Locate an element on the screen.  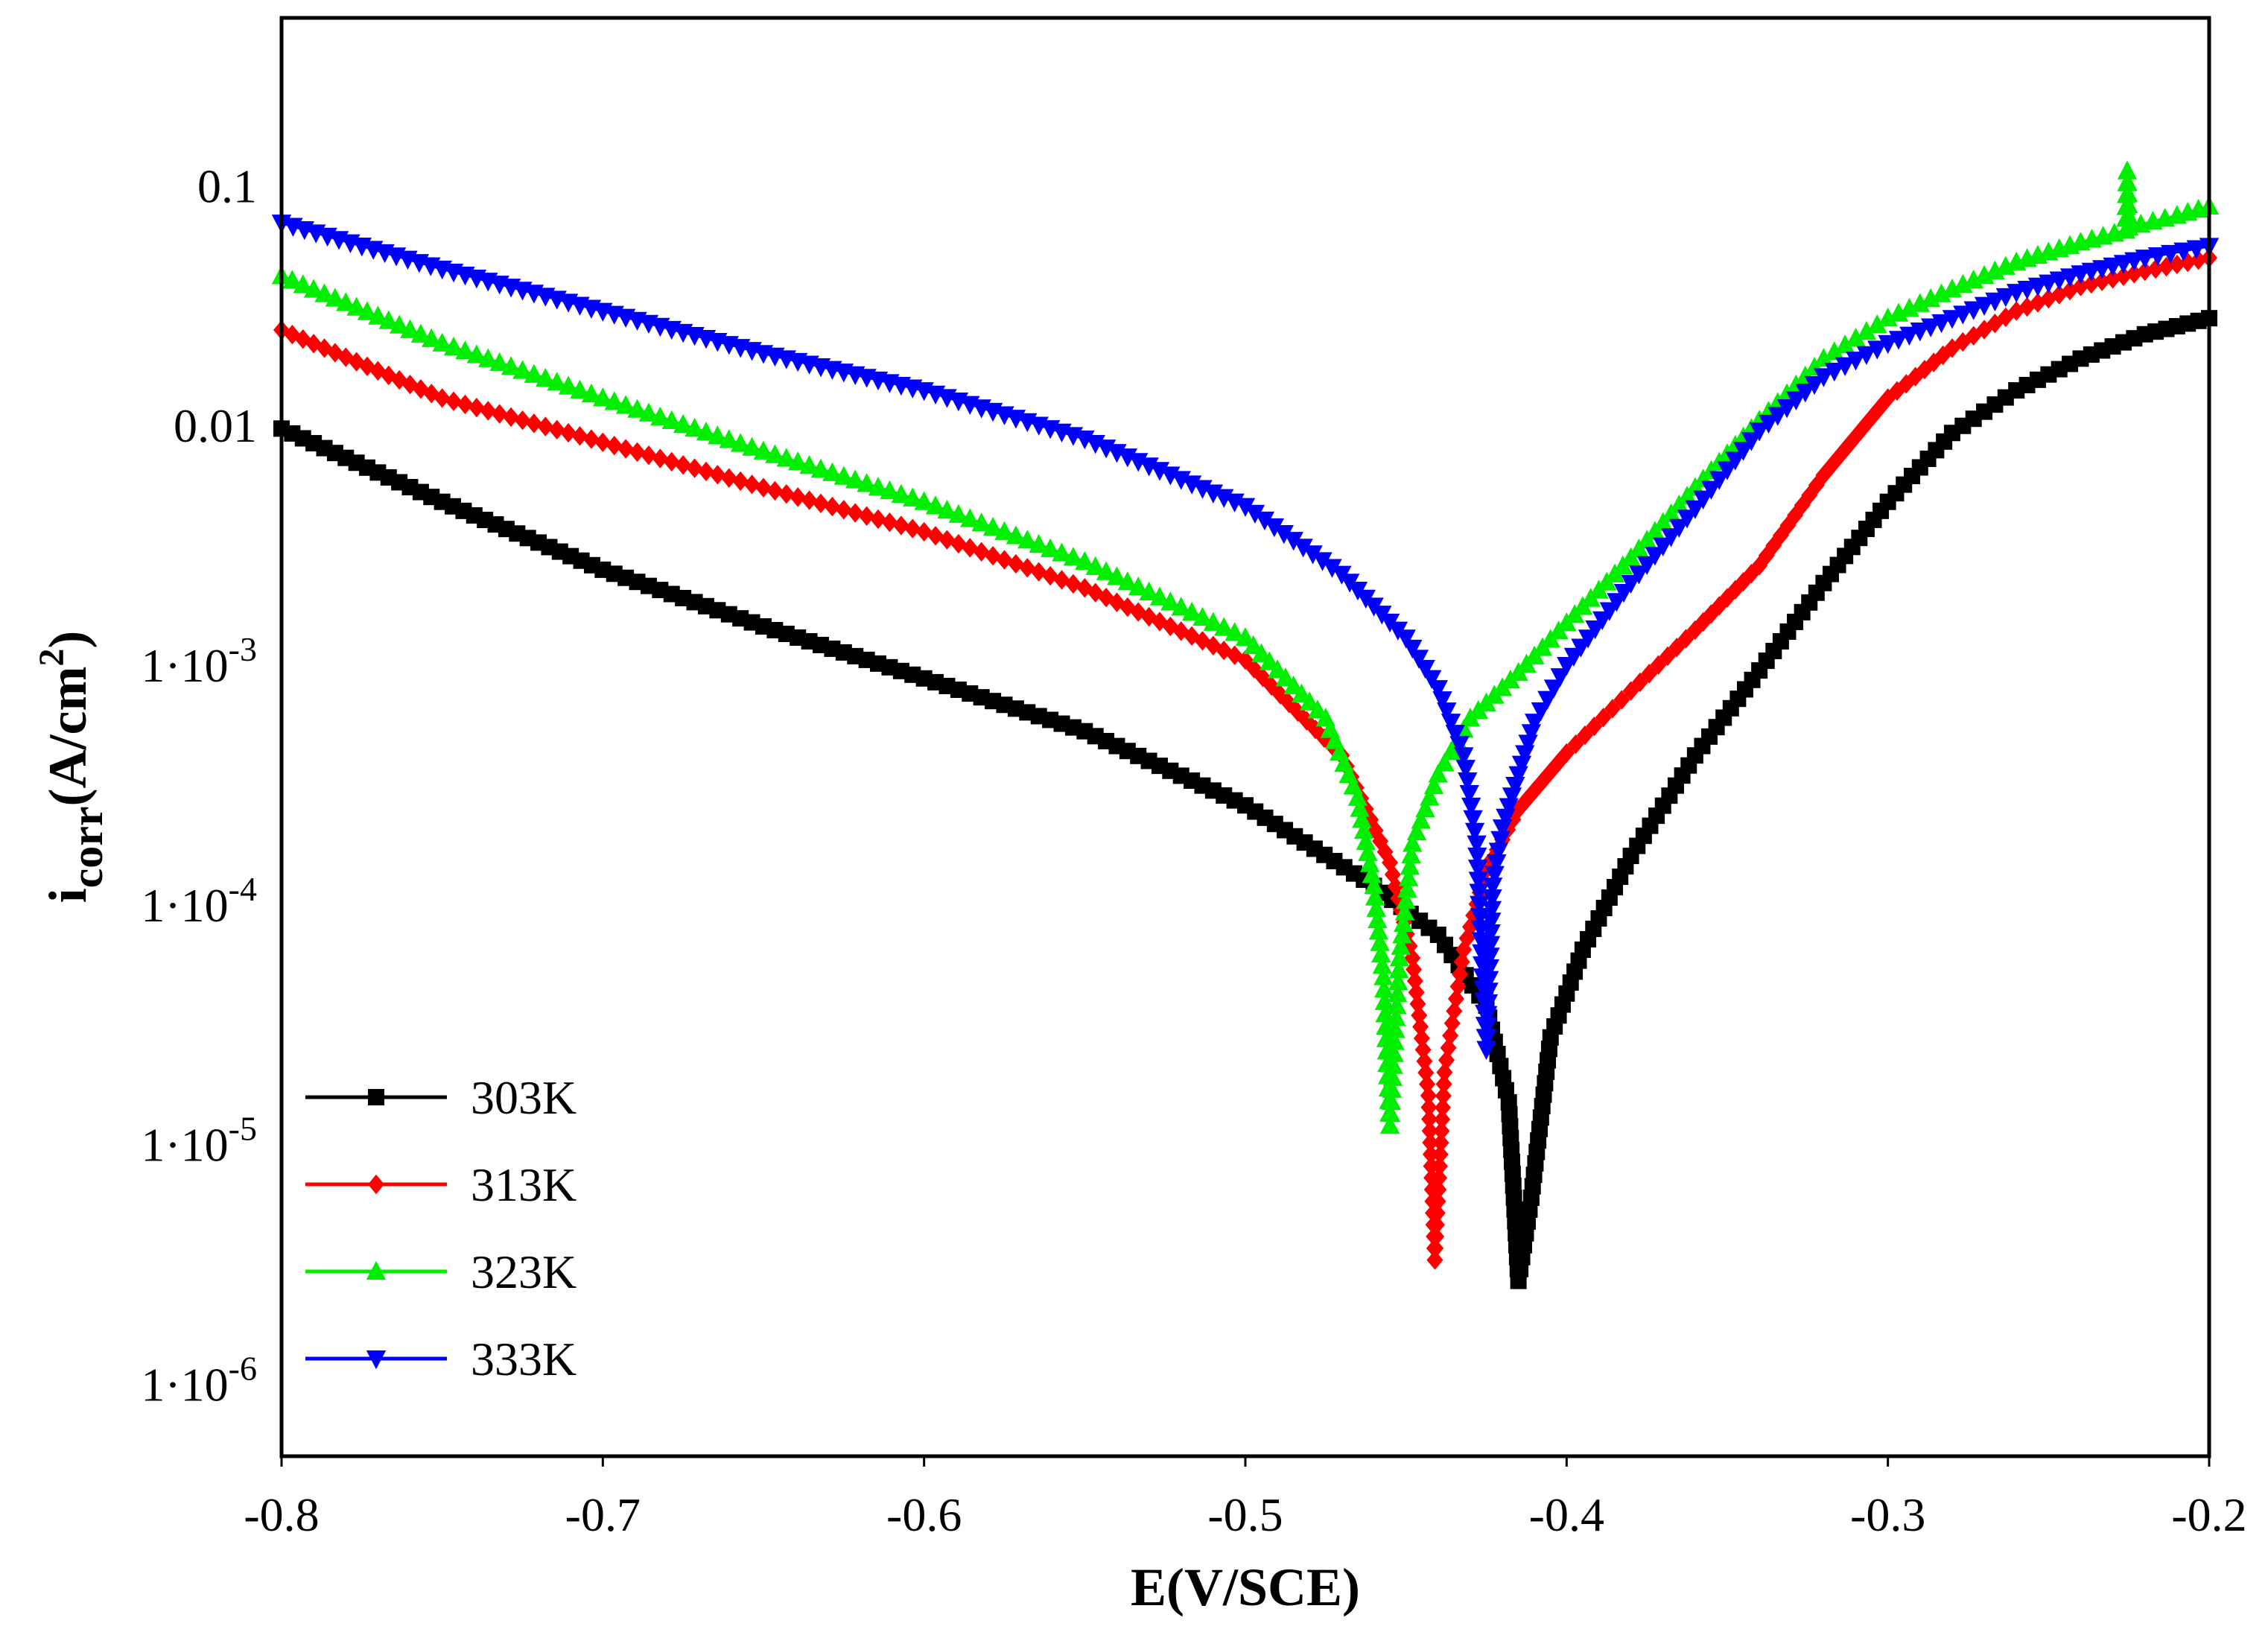
y-tick-base: 0.1 is located at coordinates (227, 185).